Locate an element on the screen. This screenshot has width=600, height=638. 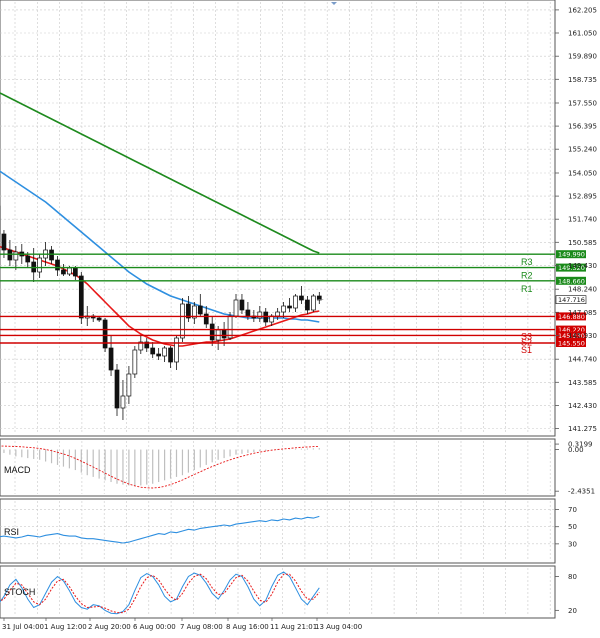
macd-signal-line is located at coordinates (160, 467).